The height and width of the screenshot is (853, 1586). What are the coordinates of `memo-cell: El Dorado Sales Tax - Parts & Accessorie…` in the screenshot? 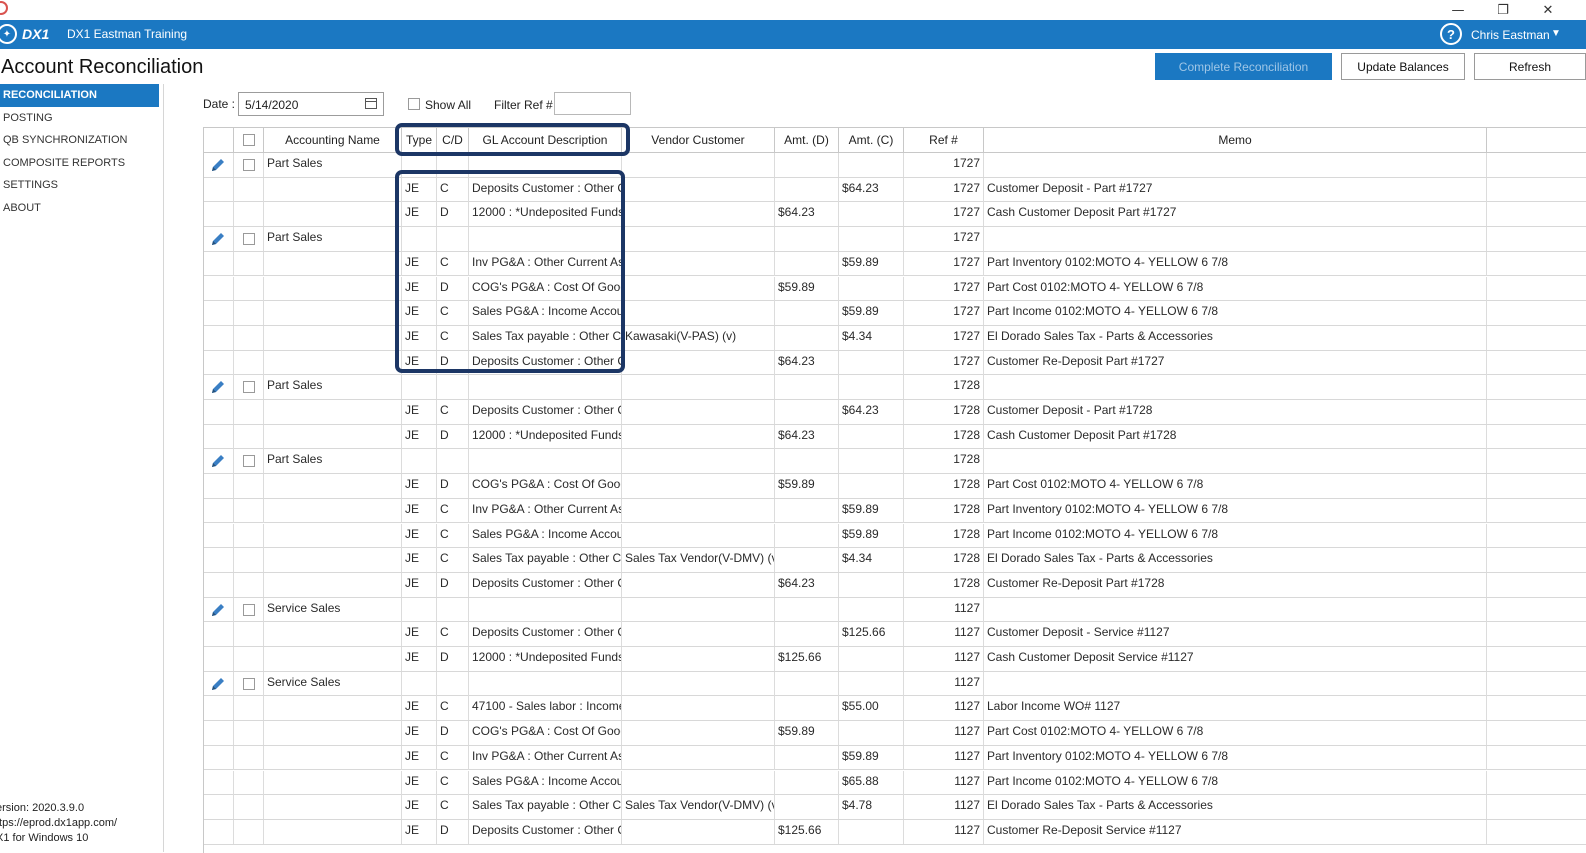 It's located at (1235, 807).